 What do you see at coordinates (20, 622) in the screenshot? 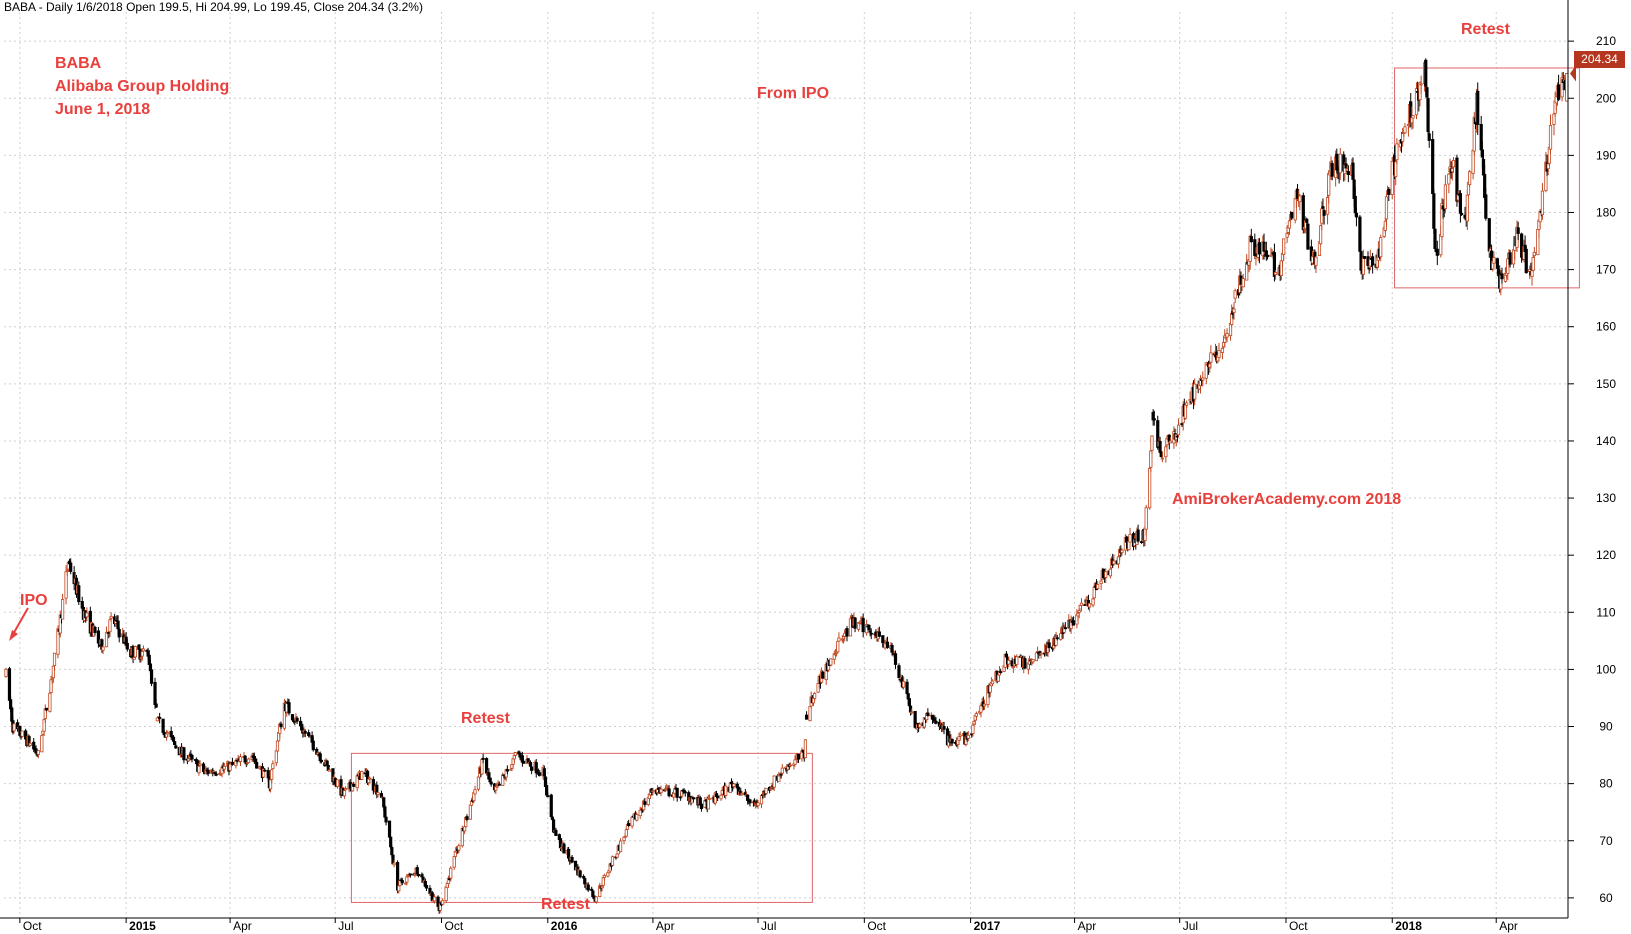
I see `ipo-arrow-line` at bounding box center [20, 622].